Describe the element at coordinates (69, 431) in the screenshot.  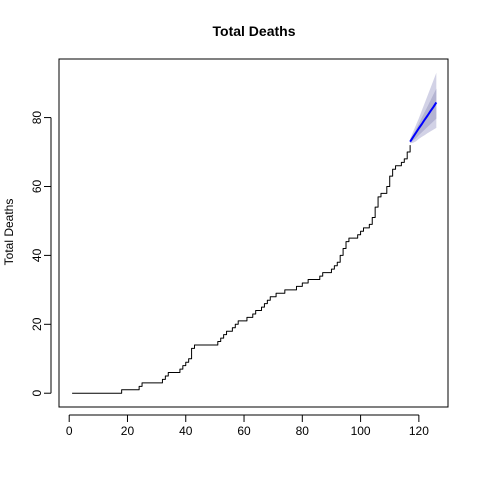
I see `x-tick-label: 0` at that location.